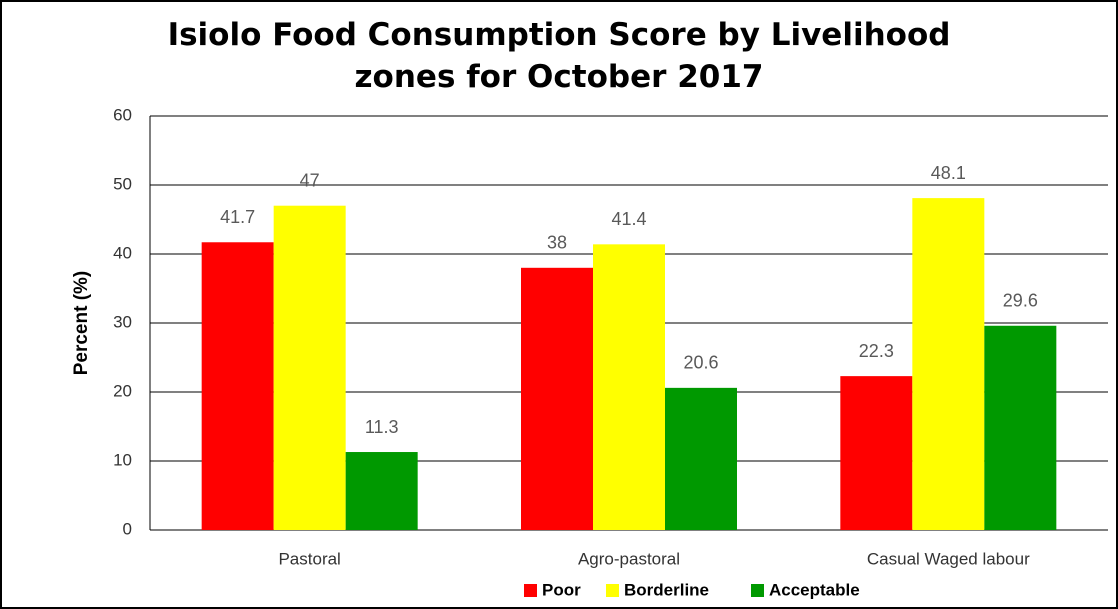  What do you see at coordinates (310, 180) in the screenshot?
I see `data-label: 47` at bounding box center [310, 180].